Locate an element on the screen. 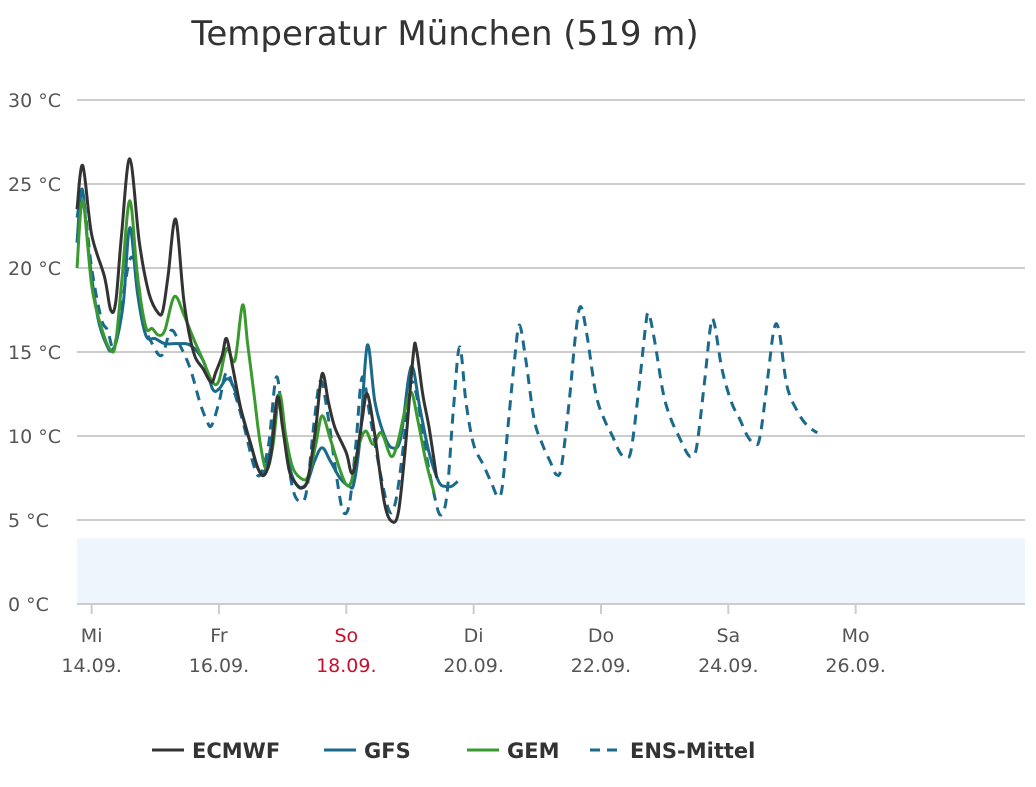  y-tick-label: 15 °C is located at coordinates (34, 353).